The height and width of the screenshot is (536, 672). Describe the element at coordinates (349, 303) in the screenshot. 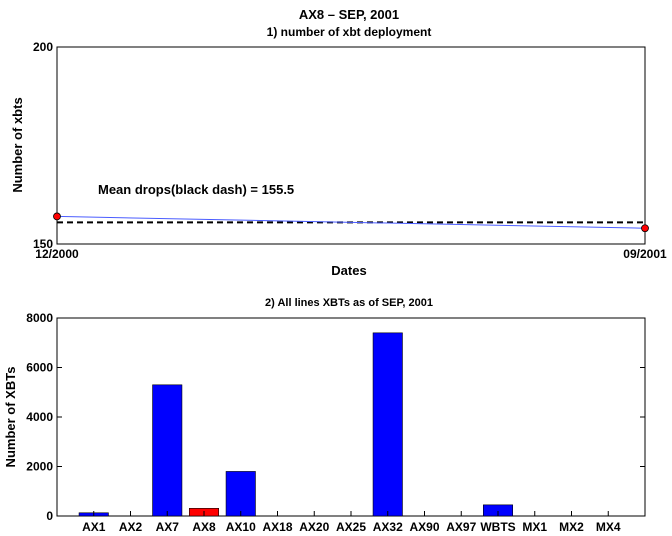

I see `chart2-title: 2) All lines XBTs as of SEP, 2001` at that location.